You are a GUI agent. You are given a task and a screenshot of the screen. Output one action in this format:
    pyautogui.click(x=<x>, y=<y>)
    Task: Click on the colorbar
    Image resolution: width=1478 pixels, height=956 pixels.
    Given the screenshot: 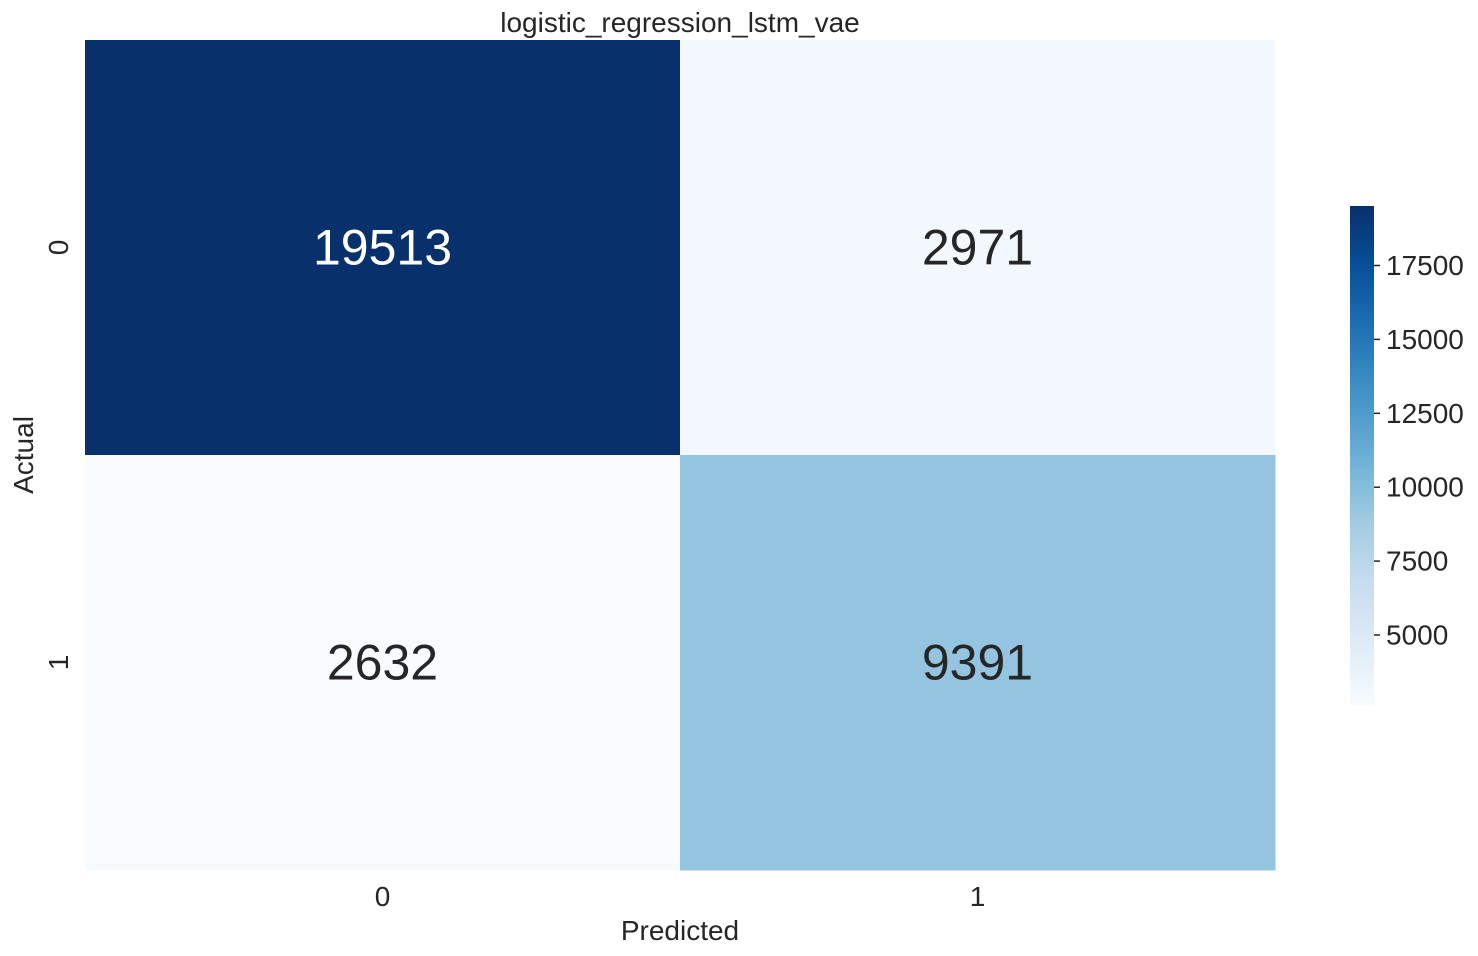 What is the action you would take?
    pyautogui.click(x=1362, y=455)
    